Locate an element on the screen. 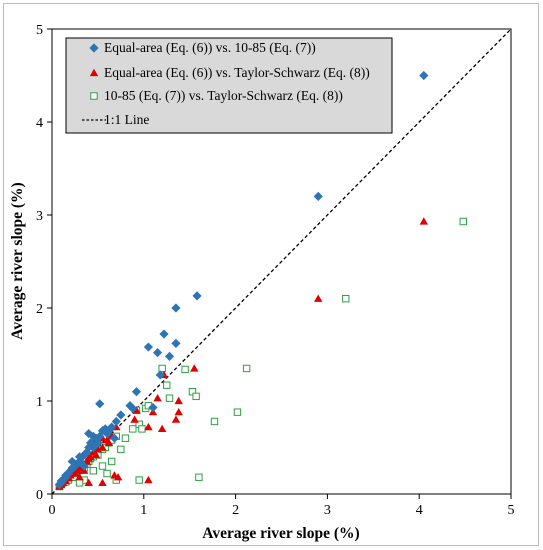 The width and height of the screenshot is (543, 550). legend-entry-label: Equal-area (Eq. (6)) vs. 10-85 (Eq. (7)) is located at coordinates (210, 47).